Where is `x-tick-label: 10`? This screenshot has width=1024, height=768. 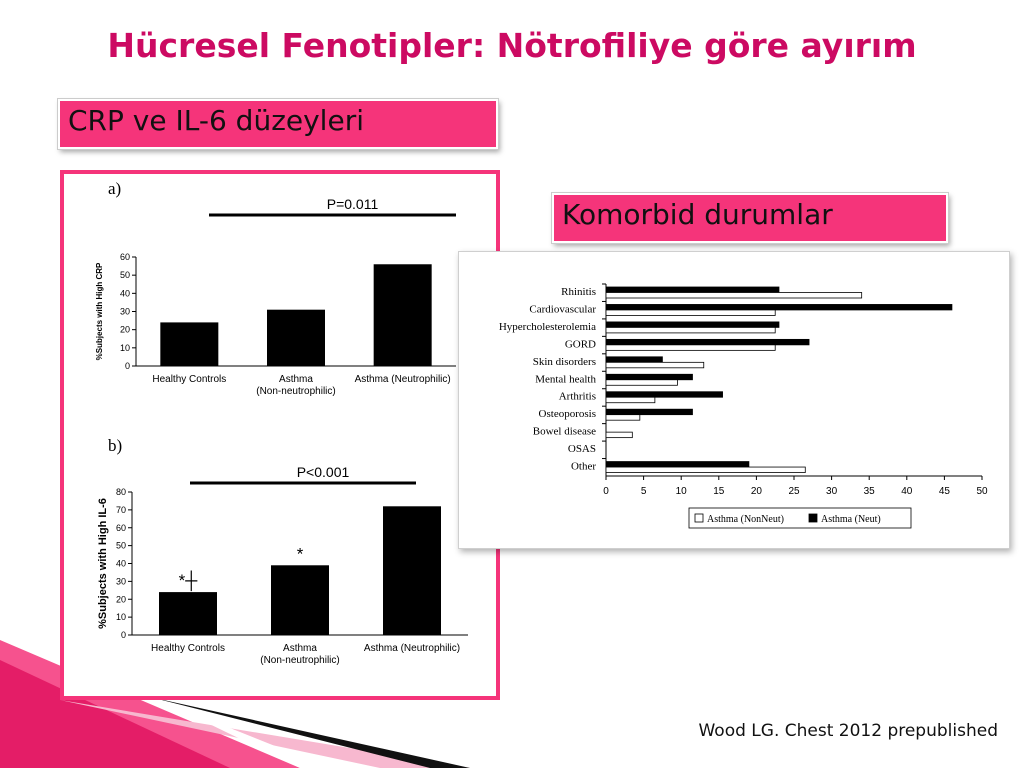
x-tick-label: 10 is located at coordinates (682, 491).